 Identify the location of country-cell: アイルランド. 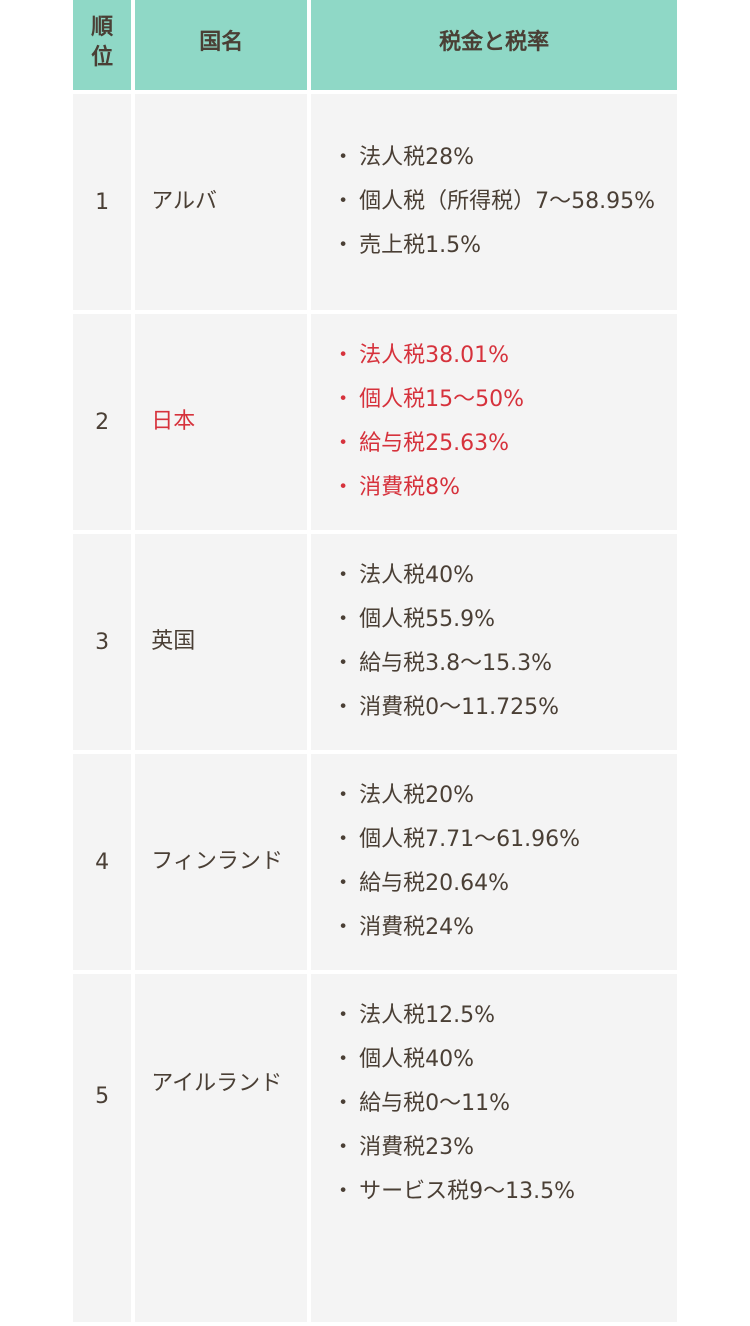
(221, 1148).